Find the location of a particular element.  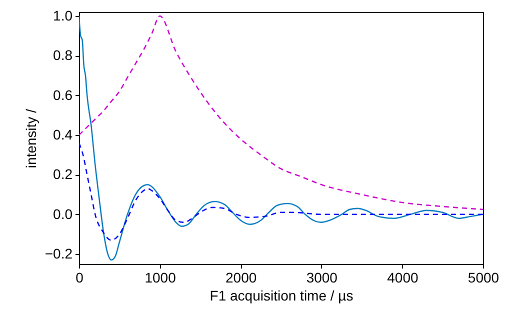

y-tick-label: 0.0 is located at coordinates (63, 214).